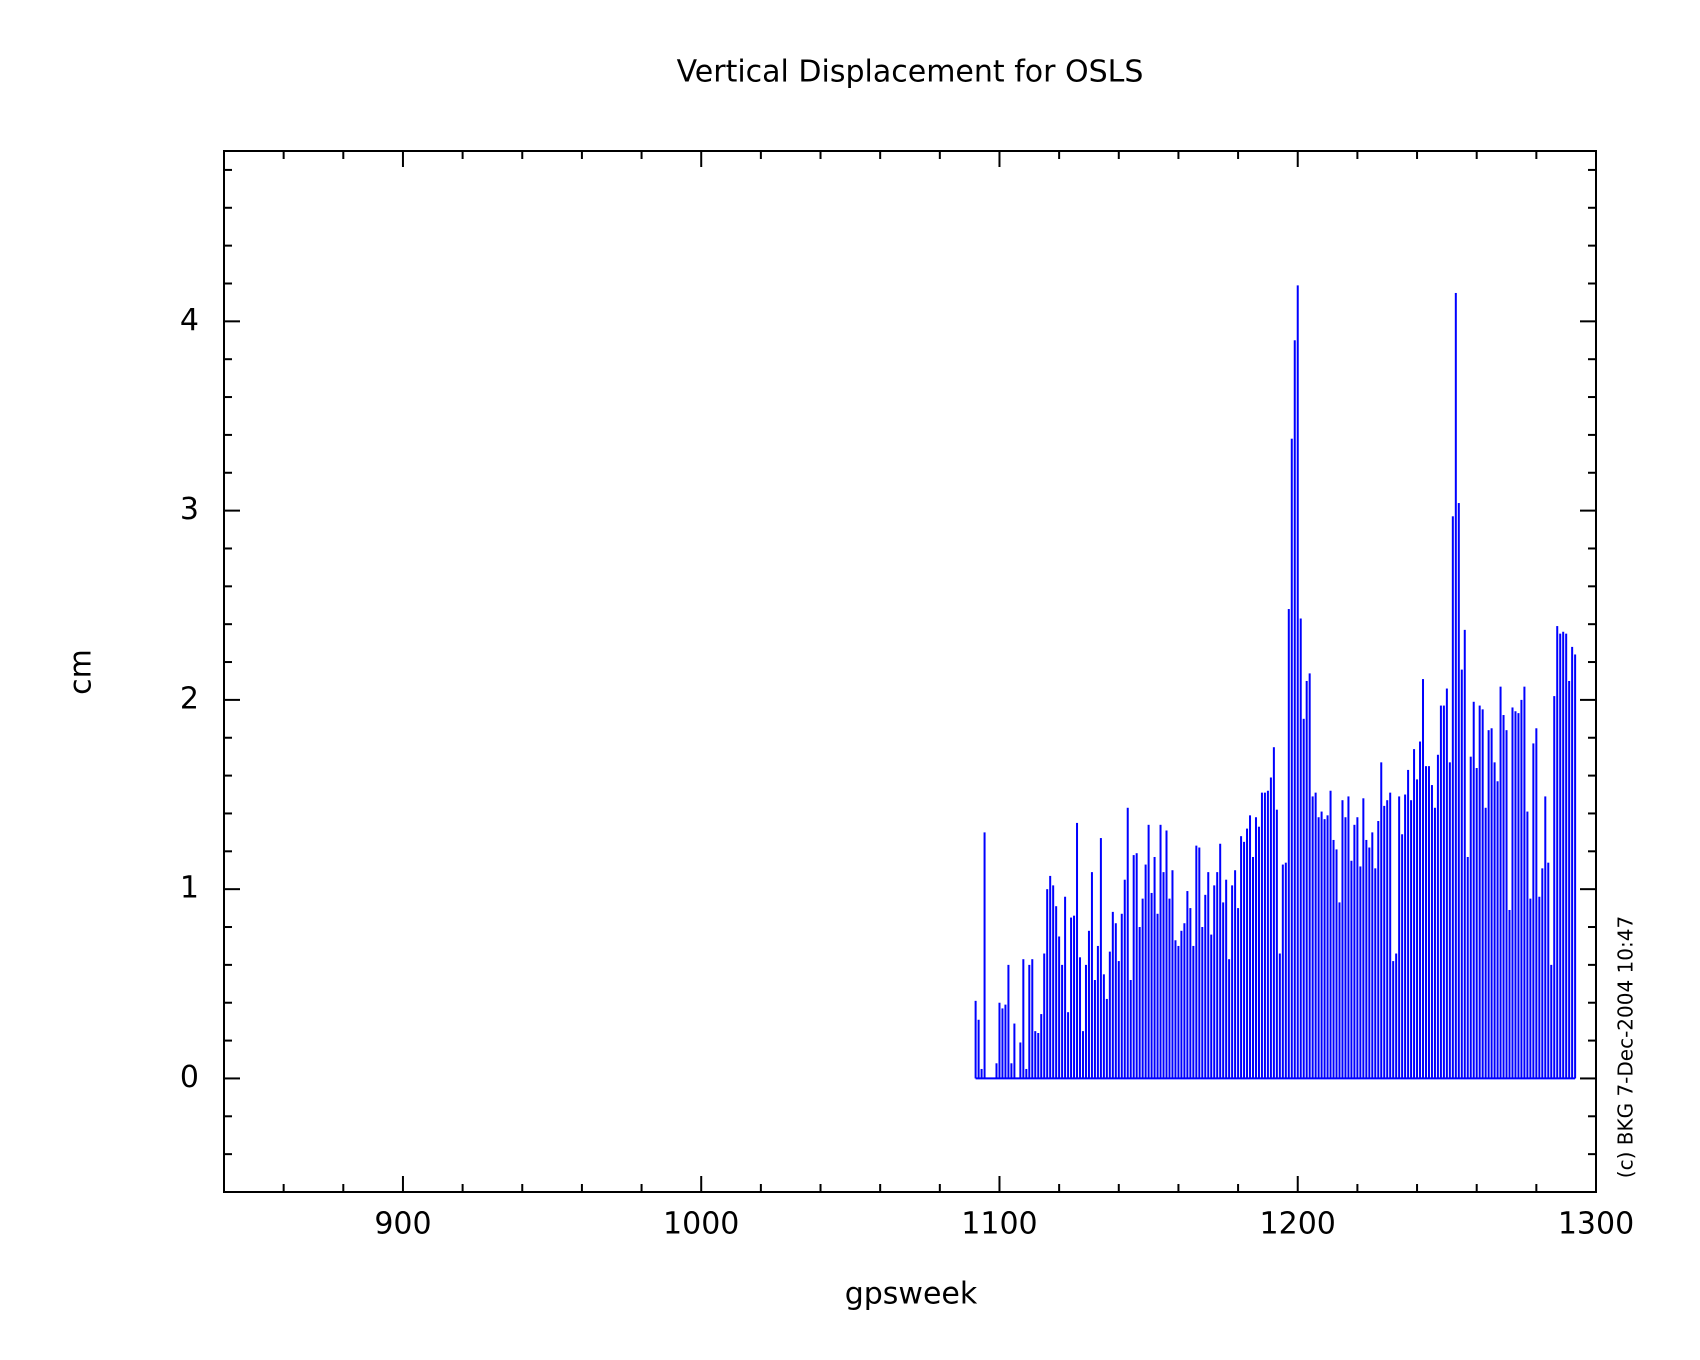 This screenshot has width=1700, height=1360. I want to click on y-tick-label: 3, so click(189, 509).